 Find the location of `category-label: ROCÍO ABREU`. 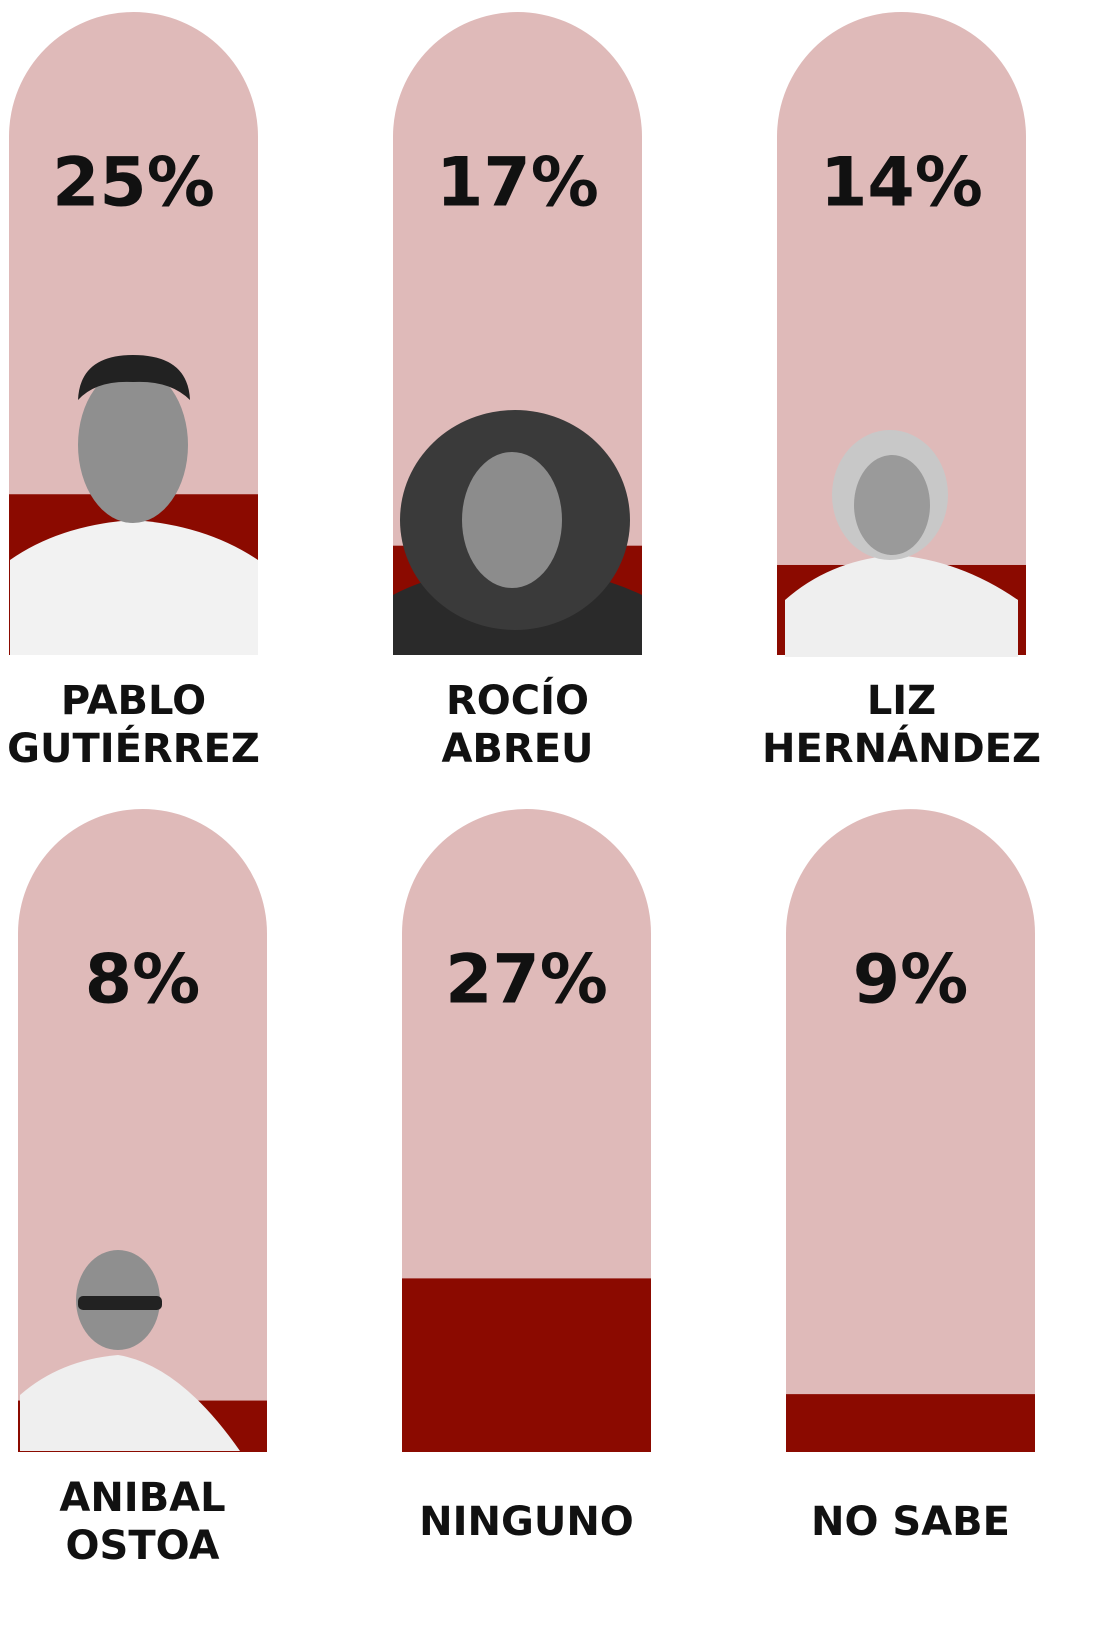

category-label: ROCÍO ABREU is located at coordinates (517, 725).